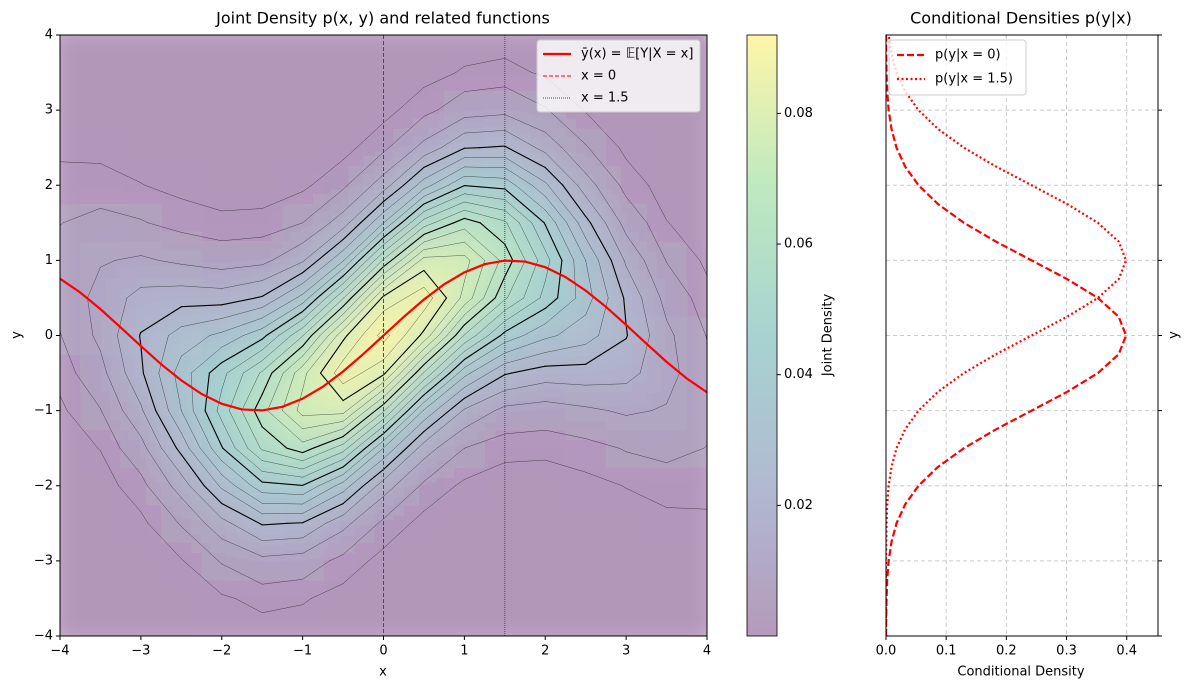 The height and width of the screenshot is (690, 1189). What do you see at coordinates (49, 335) in the screenshot?
I see `y-tick-label: 0` at bounding box center [49, 335].